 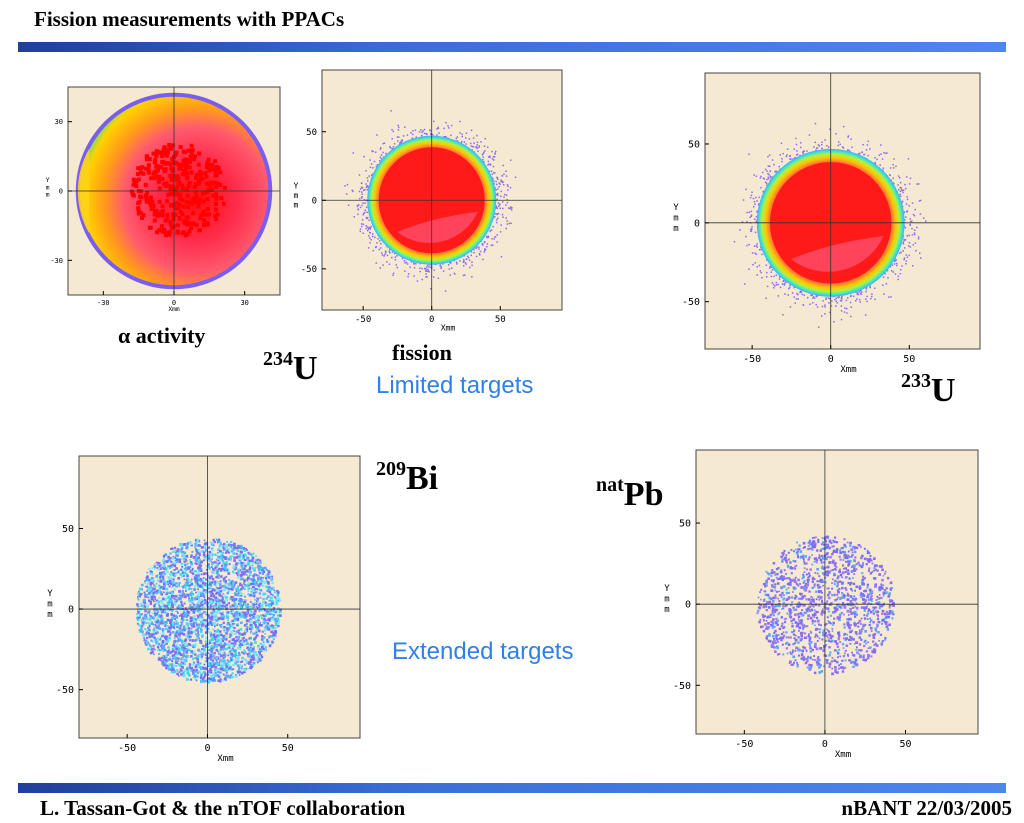 I want to click on u233-isotope-label: 233U, so click(x=928, y=389).